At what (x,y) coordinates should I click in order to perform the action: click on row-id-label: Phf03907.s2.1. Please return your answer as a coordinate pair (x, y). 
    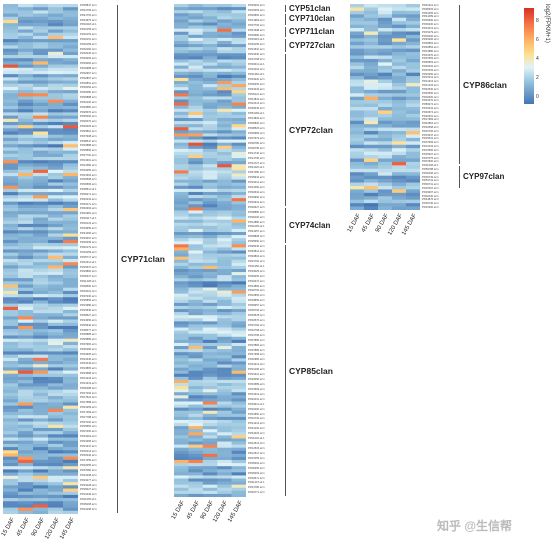
    Looking at the image, I should click on (430, 192).